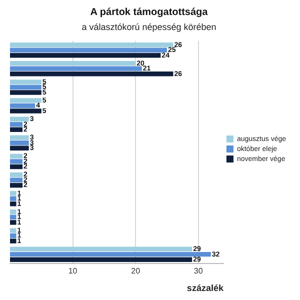 This screenshot has width=300, height=300. What do you see at coordinates (199, 271) in the screenshot?
I see `x-tick-label: 30` at bounding box center [199, 271].